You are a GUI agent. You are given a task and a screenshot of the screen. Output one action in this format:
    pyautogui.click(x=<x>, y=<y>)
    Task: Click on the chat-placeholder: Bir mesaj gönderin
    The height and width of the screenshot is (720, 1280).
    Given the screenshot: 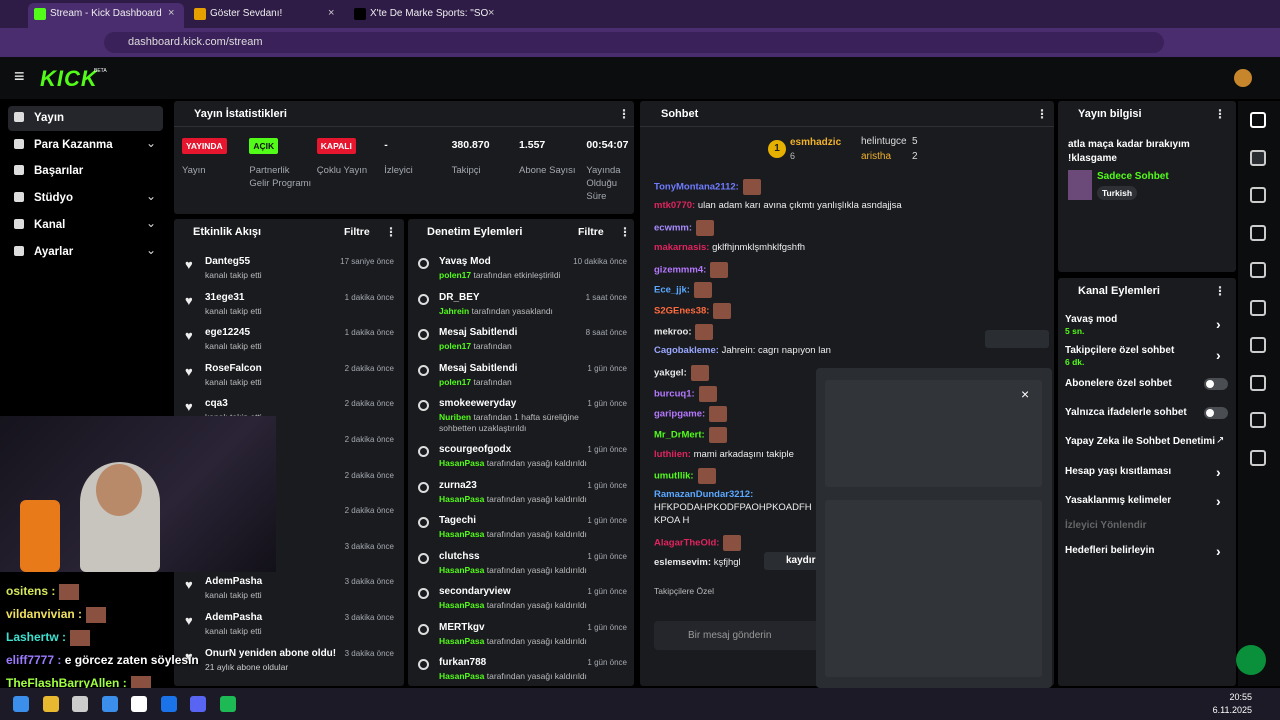 What is the action you would take?
    pyautogui.click(x=730, y=635)
    